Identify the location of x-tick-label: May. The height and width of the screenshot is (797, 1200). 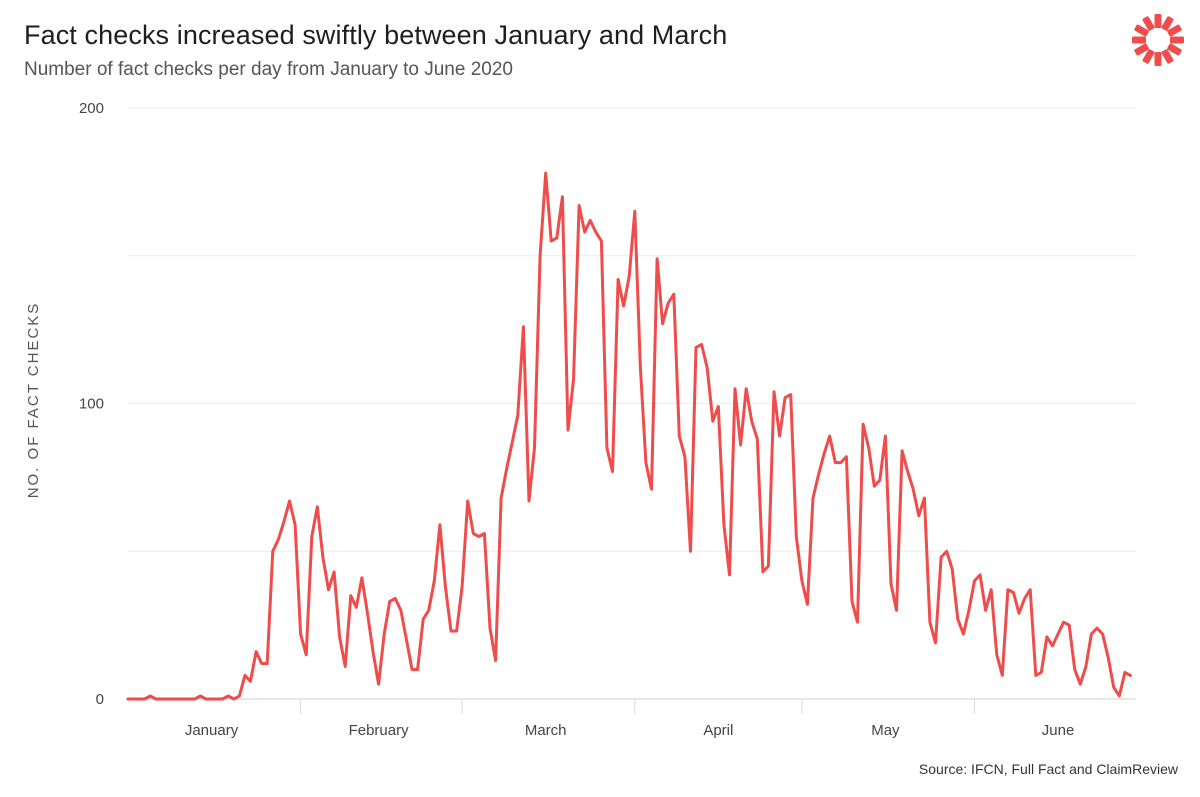
(885, 730).